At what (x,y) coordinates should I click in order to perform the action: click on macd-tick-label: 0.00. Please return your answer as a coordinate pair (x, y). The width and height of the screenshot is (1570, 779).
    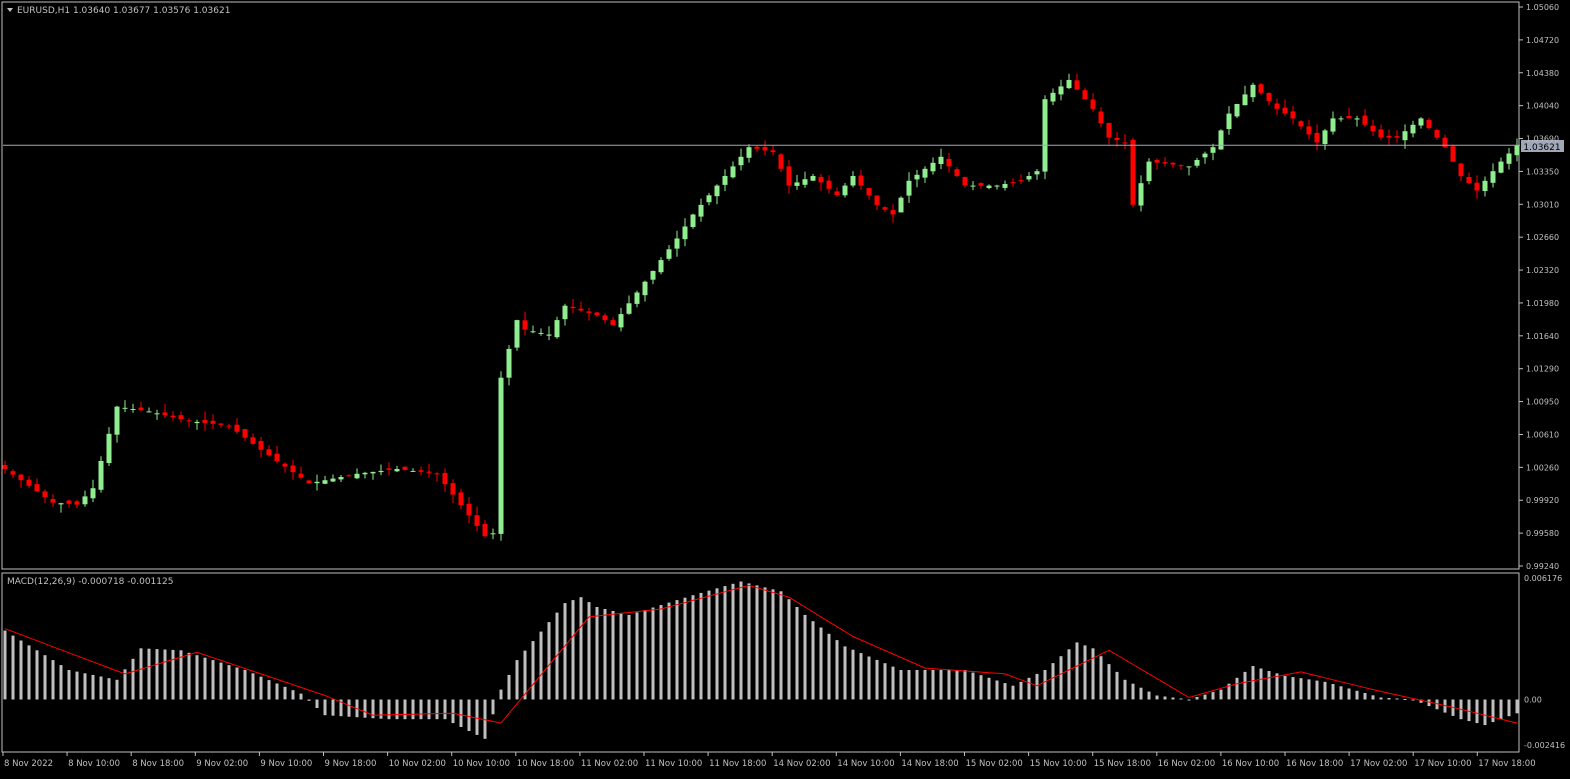
    Looking at the image, I should click on (1533, 699).